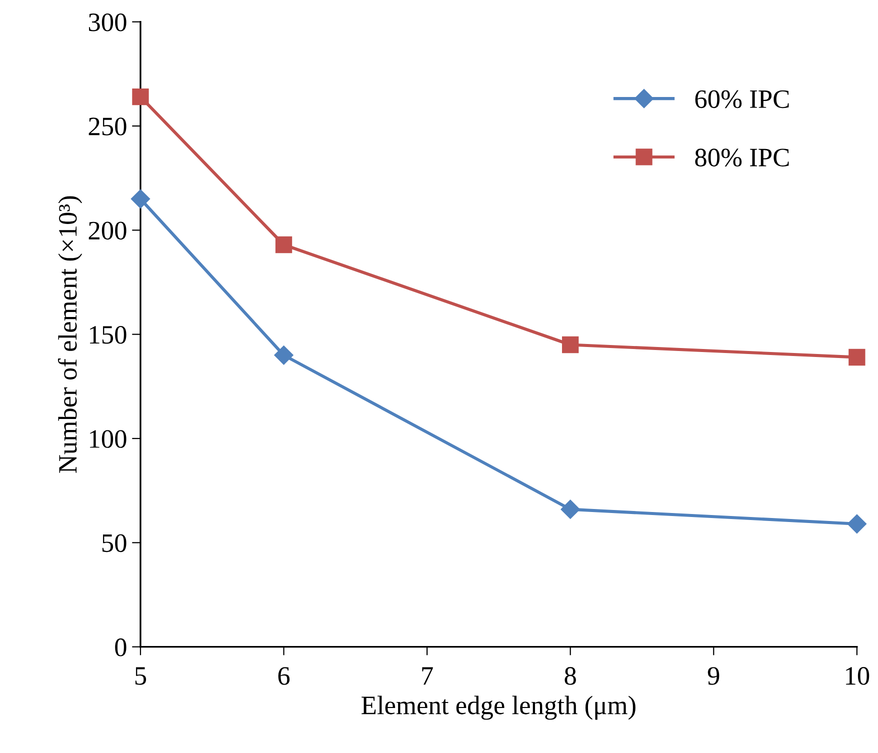  What do you see at coordinates (140, 676) in the screenshot?
I see `x-tick-label: 5` at bounding box center [140, 676].